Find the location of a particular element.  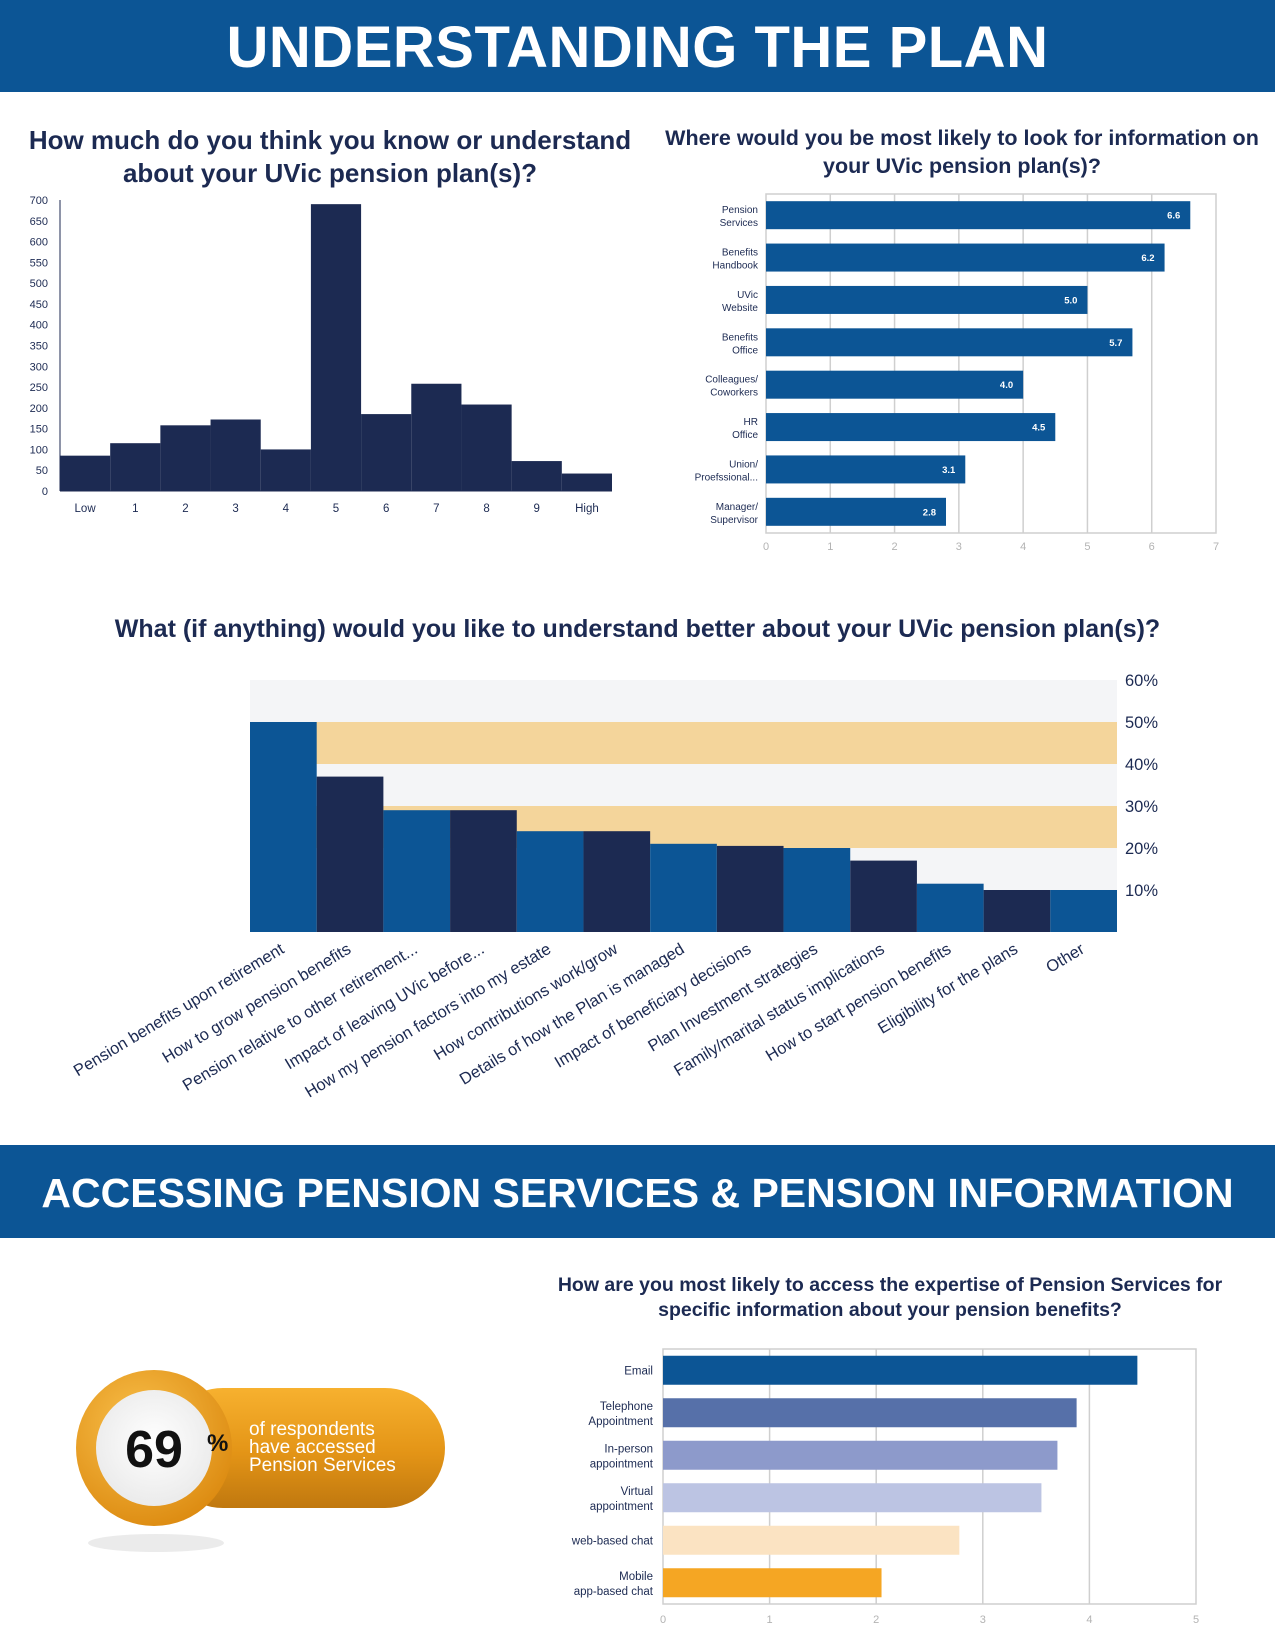

understand-better-y-tick: 30% is located at coordinates (1141, 807).